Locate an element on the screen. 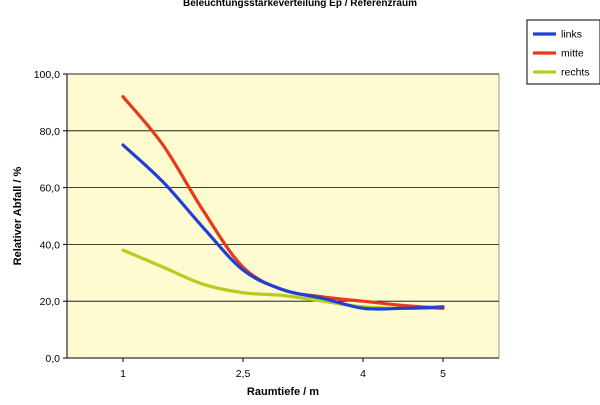 This screenshot has height=405, width=600. x-tick-label: 5 is located at coordinates (443, 374).